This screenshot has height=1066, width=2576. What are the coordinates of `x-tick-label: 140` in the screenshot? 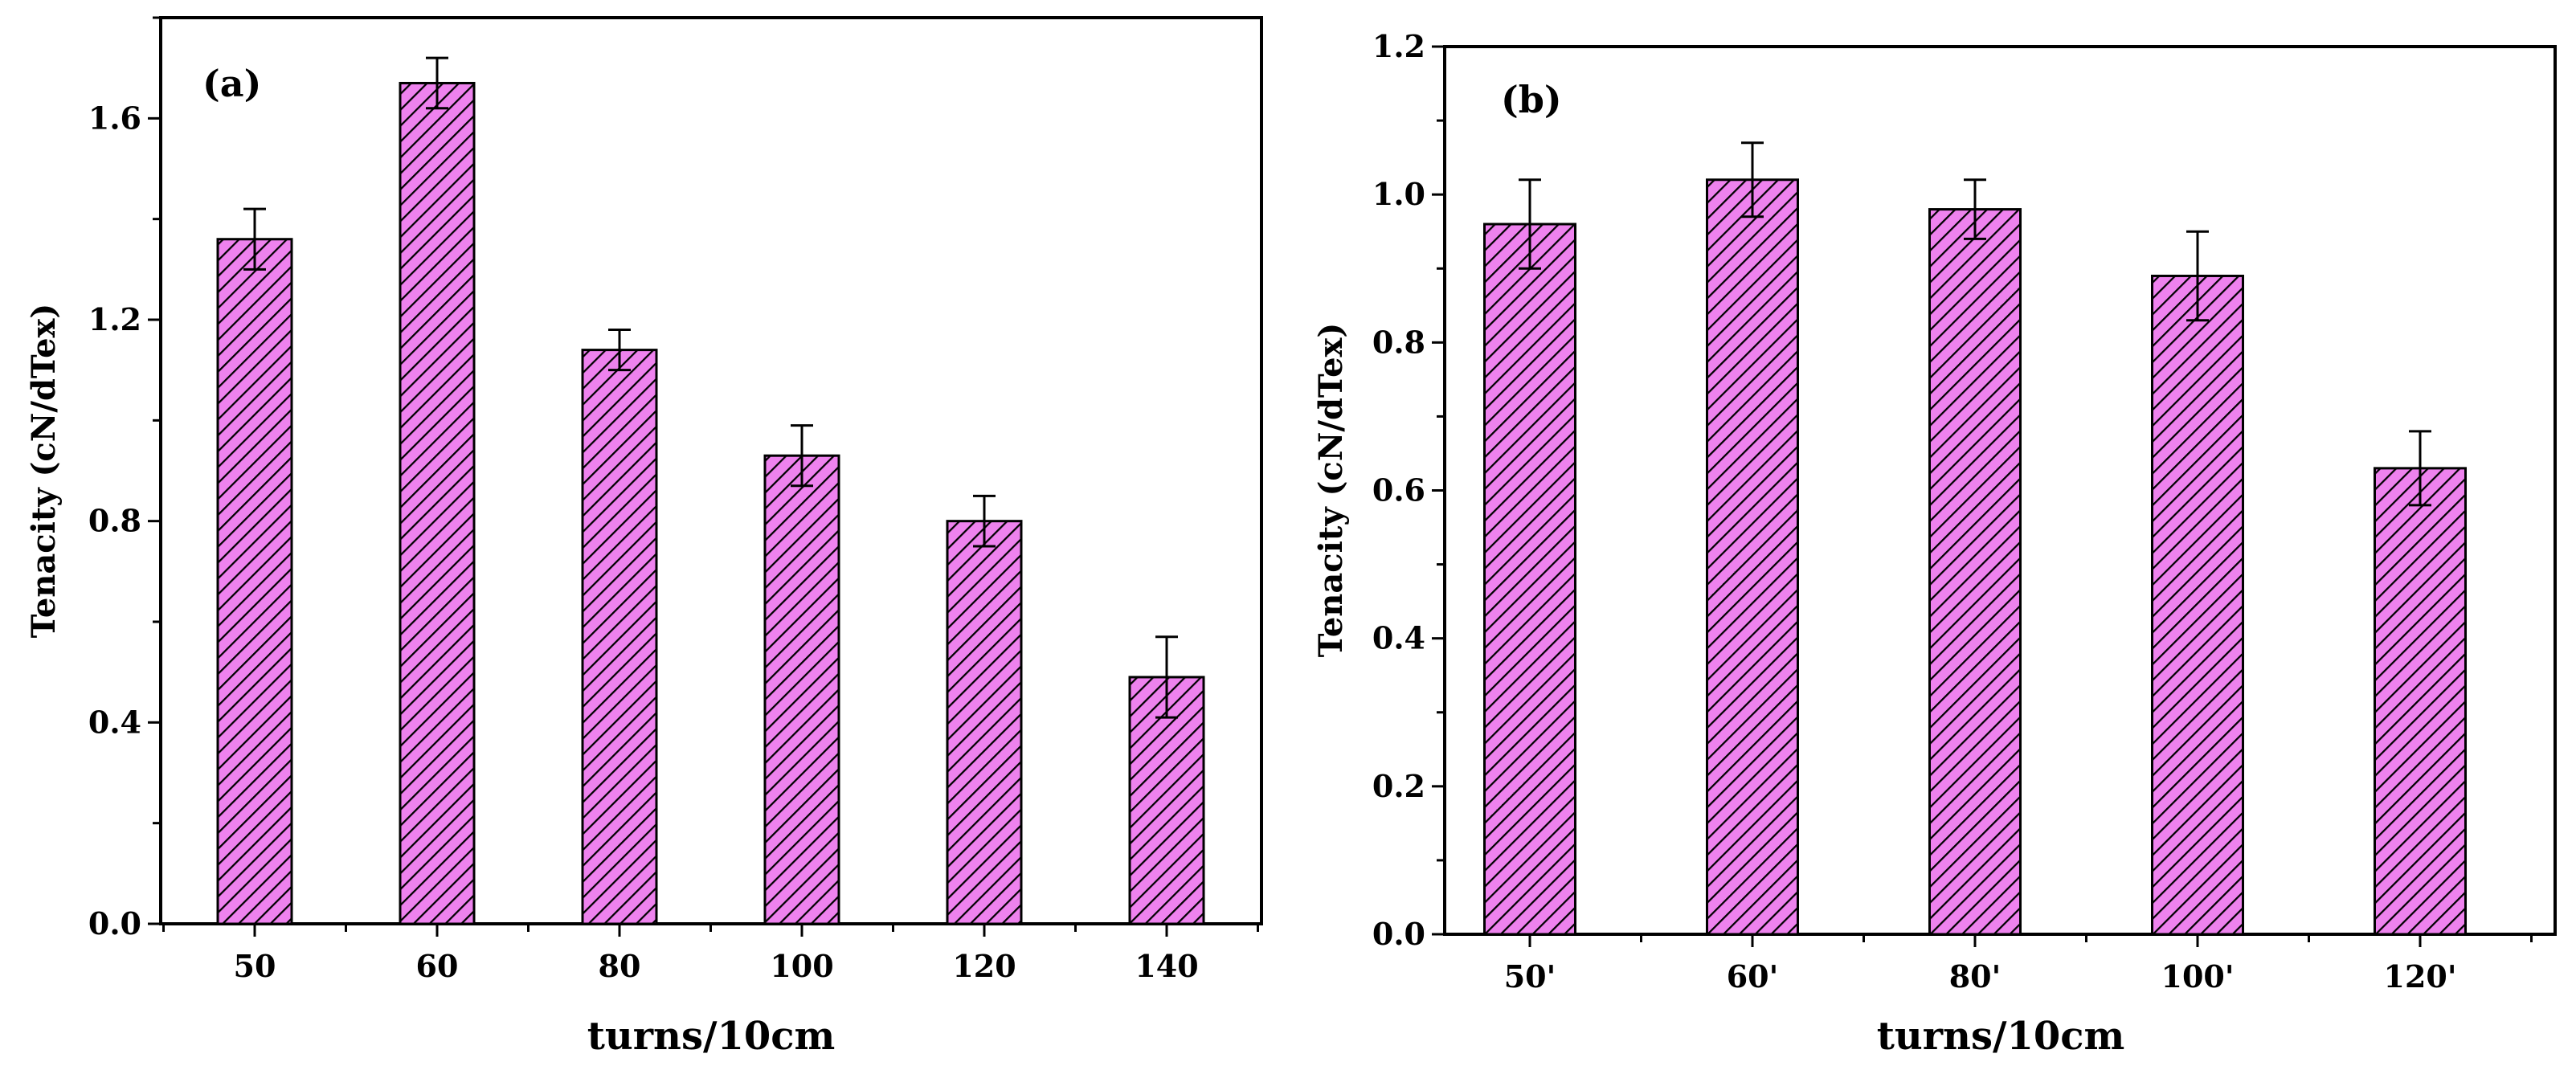 It's located at (1167, 966).